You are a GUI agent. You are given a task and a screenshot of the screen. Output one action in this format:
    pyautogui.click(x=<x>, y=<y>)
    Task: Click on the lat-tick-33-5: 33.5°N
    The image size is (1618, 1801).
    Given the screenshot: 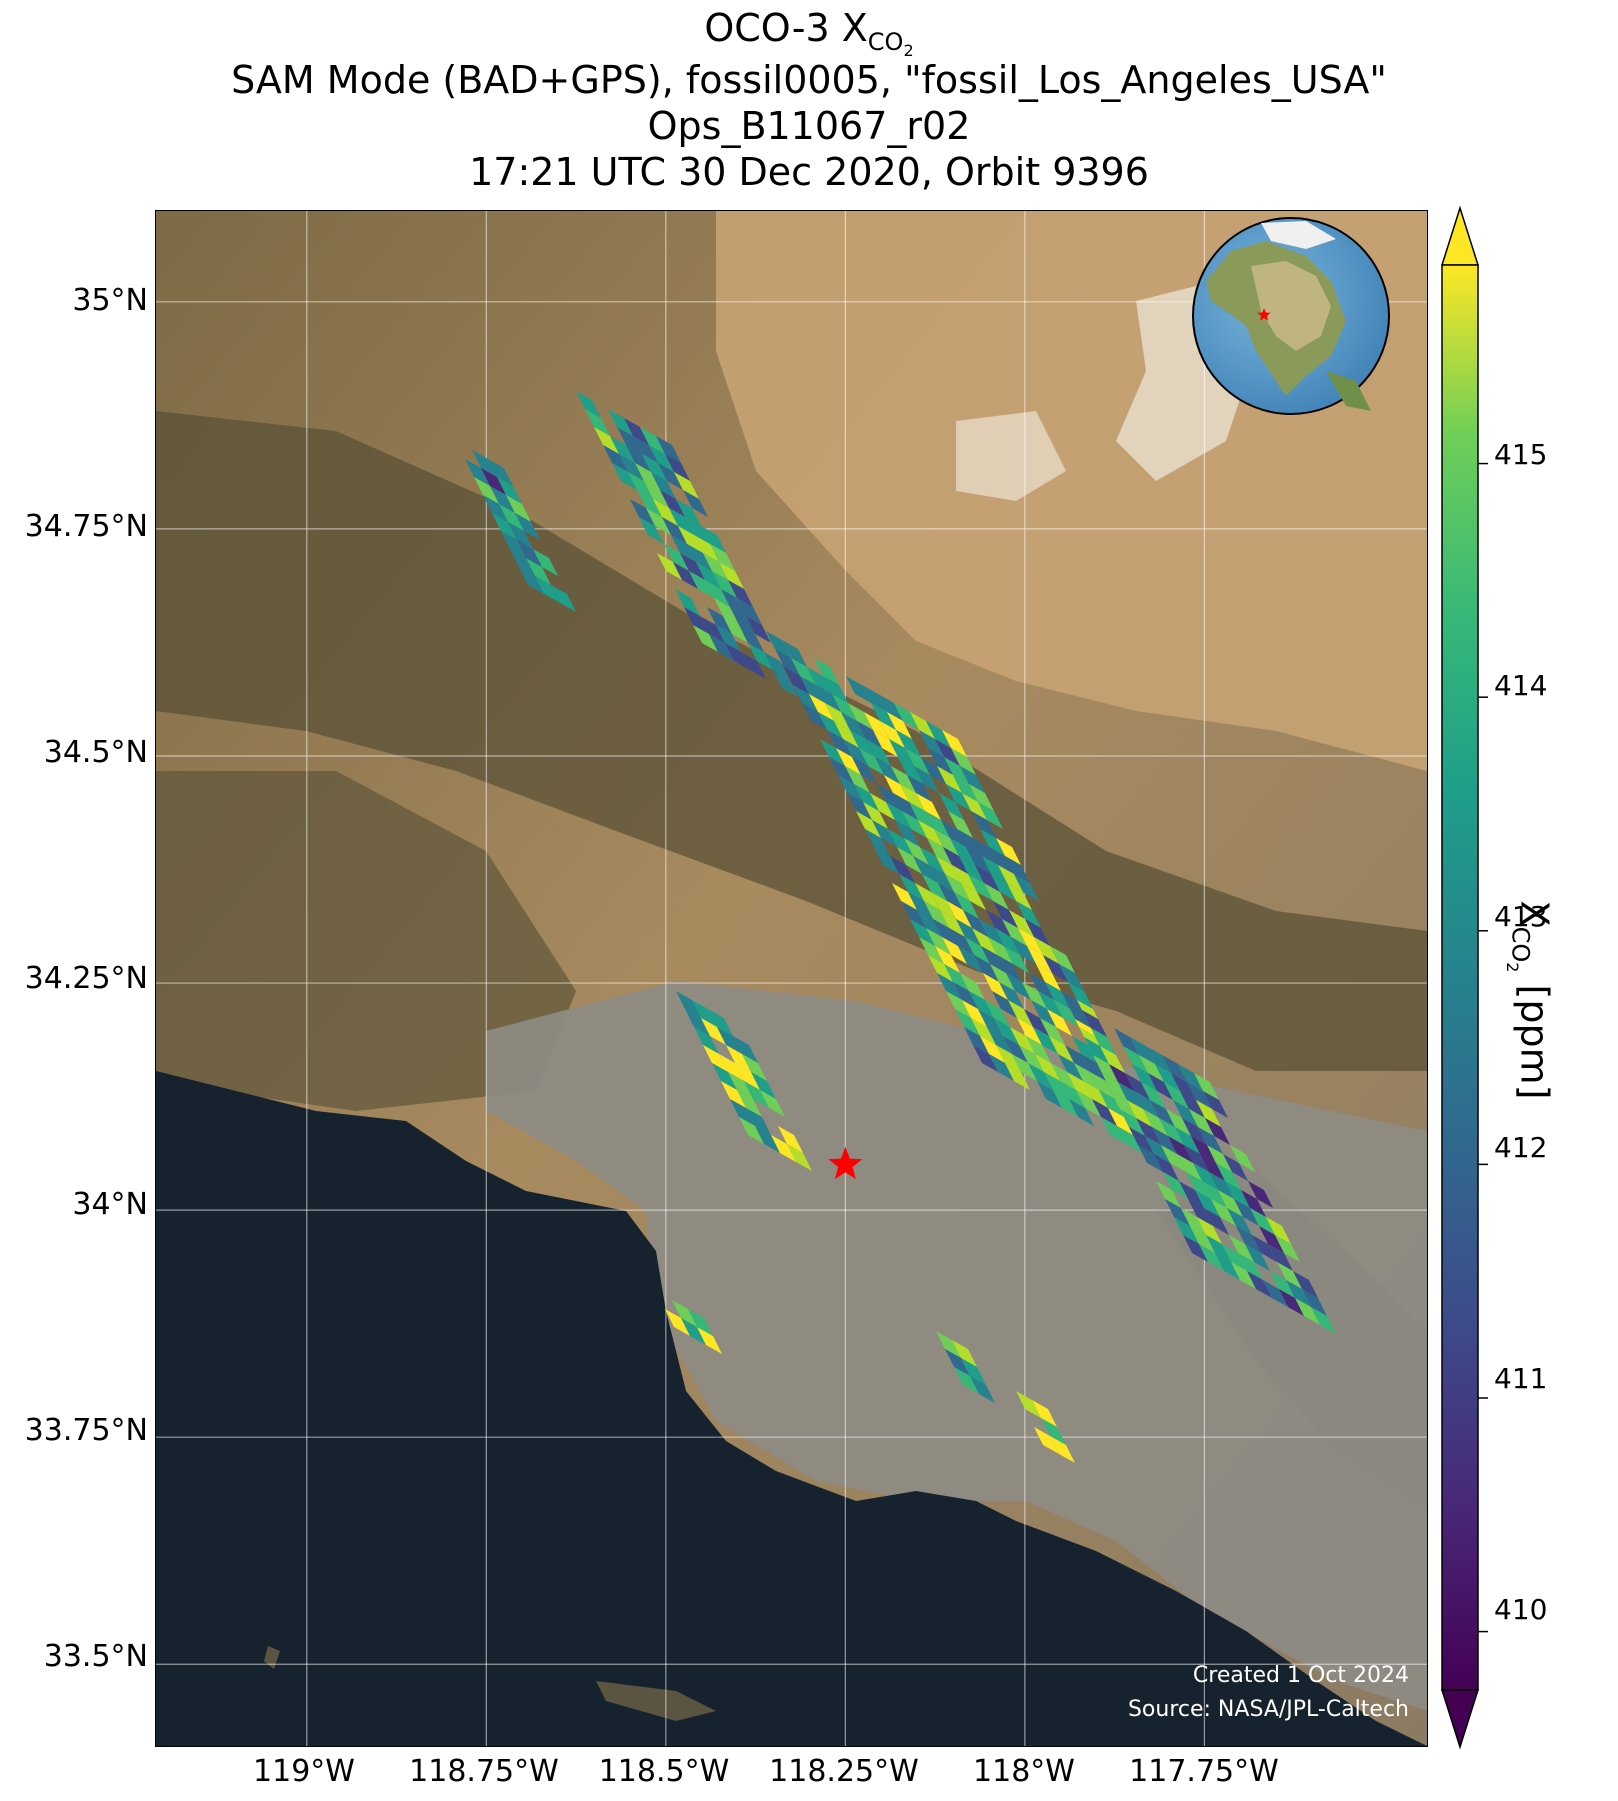 What is the action you would take?
    pyautogui.click(x=95, y=1656)
    